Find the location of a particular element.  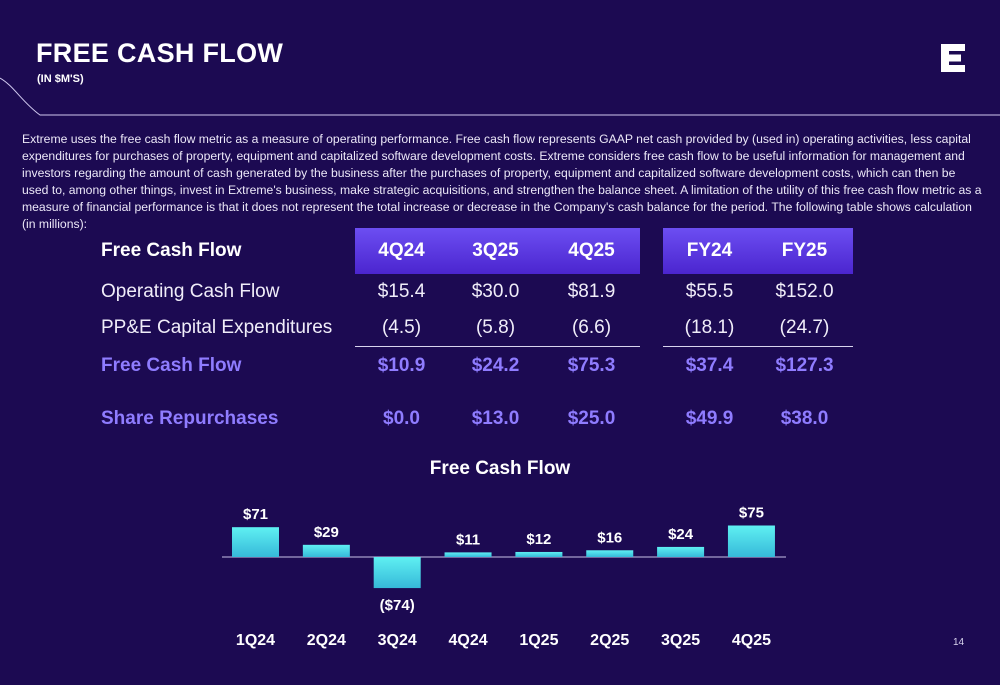

column-header: 4Q24 is located at coordinates (401, 250).